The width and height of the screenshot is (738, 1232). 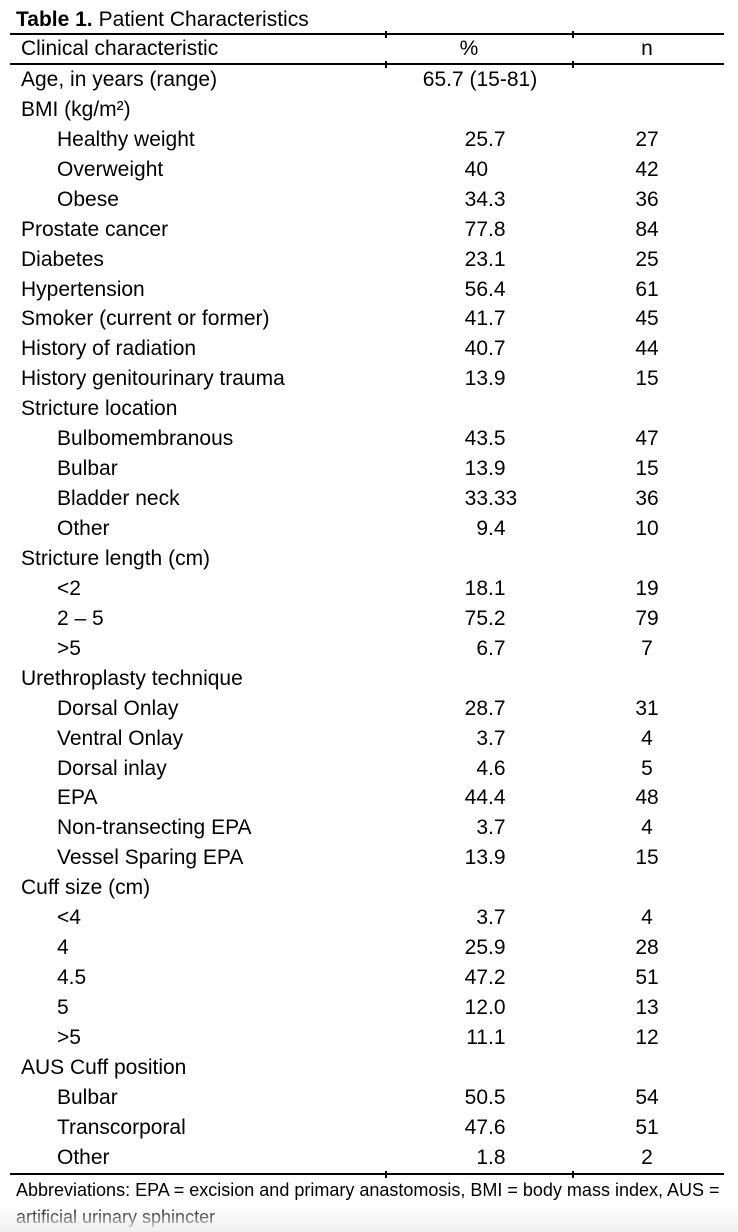 I want to click on percent-integer-part: 43, so click(x=476, y=439).